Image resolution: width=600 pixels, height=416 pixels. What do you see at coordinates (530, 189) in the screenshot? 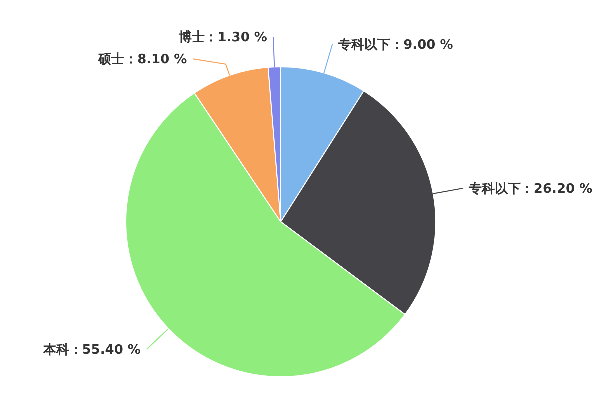
I see `slice-label: 专科以下：26.20 %` at bounding box center [530, 189].